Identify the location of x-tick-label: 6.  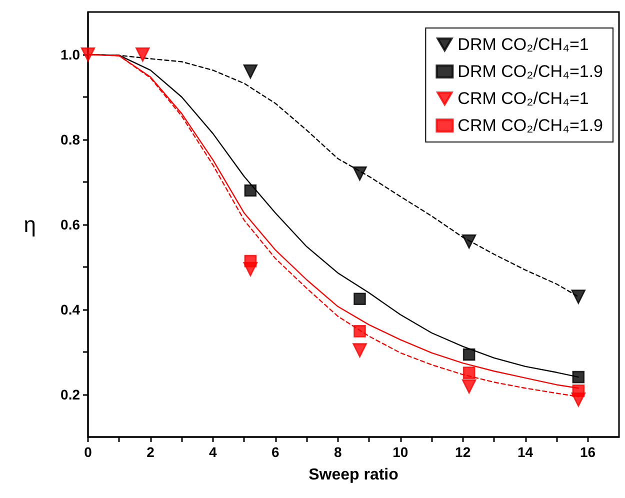
(276, 452).